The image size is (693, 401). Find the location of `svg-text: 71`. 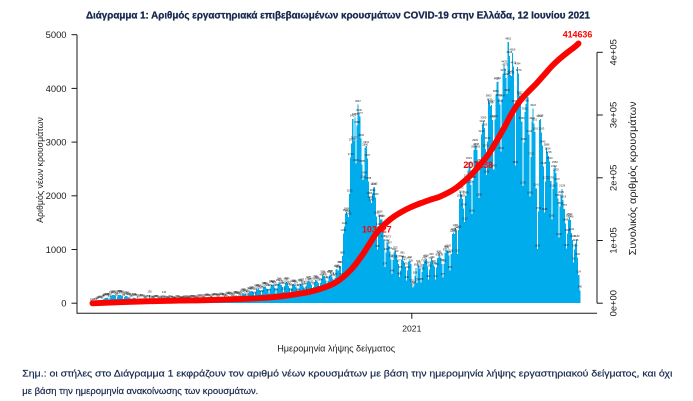

svg-text: 71 is located at coordinates (148, 296).